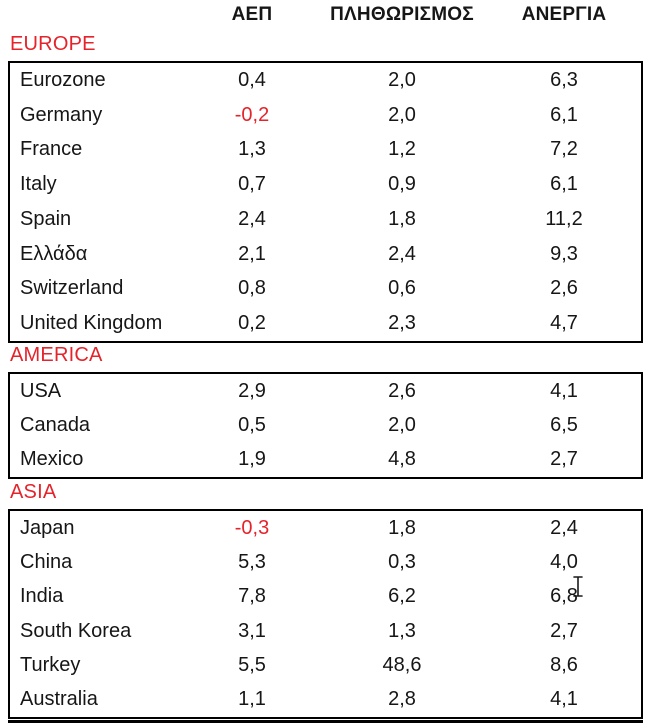 This screenshot has width=651, height=725. What do you see at coordinates (52, 459) in the screenshot?
I see `country-cell: Mexico` at bounding box center [52, 459].